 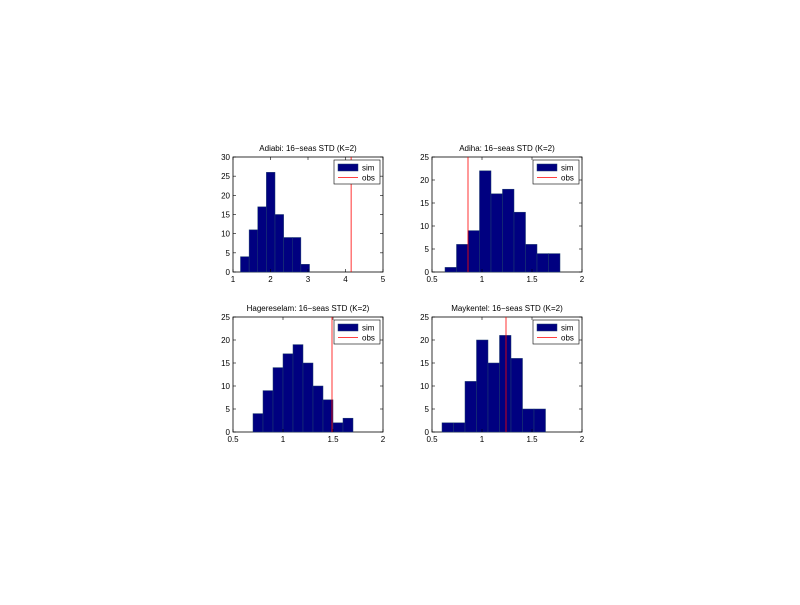 What do you see at coordinates (507, 308) in the screenshot?
I see `chart-title: Maykentel: 16−seas STD (K=2)` at bounding box center [507, 308].